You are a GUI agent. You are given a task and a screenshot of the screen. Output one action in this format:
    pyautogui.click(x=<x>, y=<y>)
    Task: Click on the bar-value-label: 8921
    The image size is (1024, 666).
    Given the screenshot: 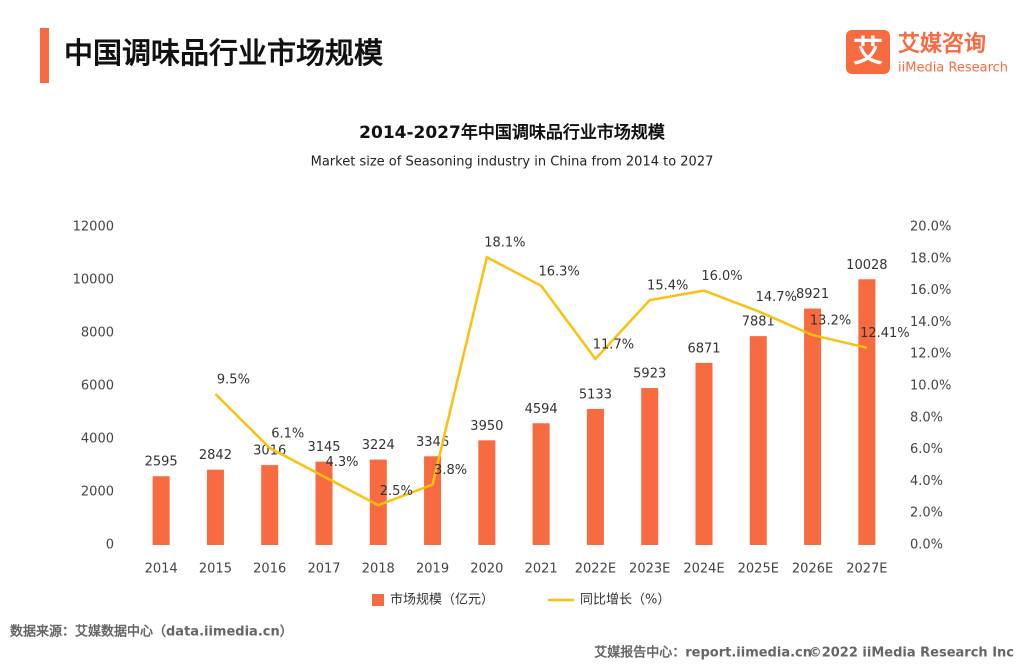 What is the action you would take?
    pyautogui.click(x=812, y=294)
    